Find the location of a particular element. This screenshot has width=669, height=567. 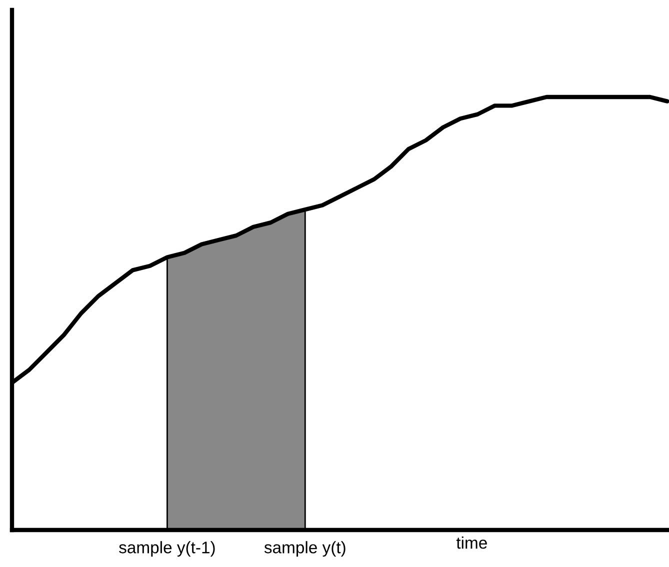

x-tick-label: sample y(t-1) is located at coordinates (167, 549).